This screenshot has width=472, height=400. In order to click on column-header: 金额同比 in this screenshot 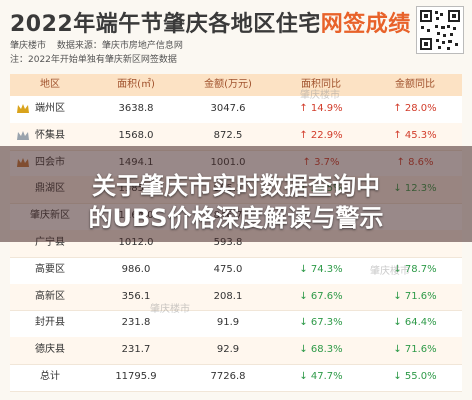, I will do `click(415, 84)`.